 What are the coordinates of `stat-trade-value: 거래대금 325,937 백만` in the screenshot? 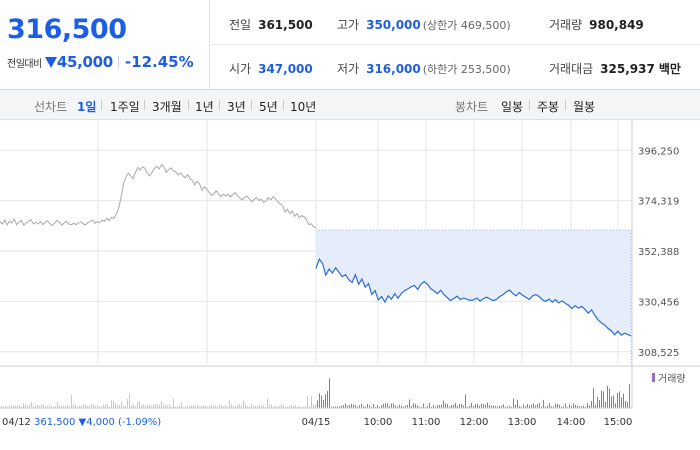 It's located at (615, 68).